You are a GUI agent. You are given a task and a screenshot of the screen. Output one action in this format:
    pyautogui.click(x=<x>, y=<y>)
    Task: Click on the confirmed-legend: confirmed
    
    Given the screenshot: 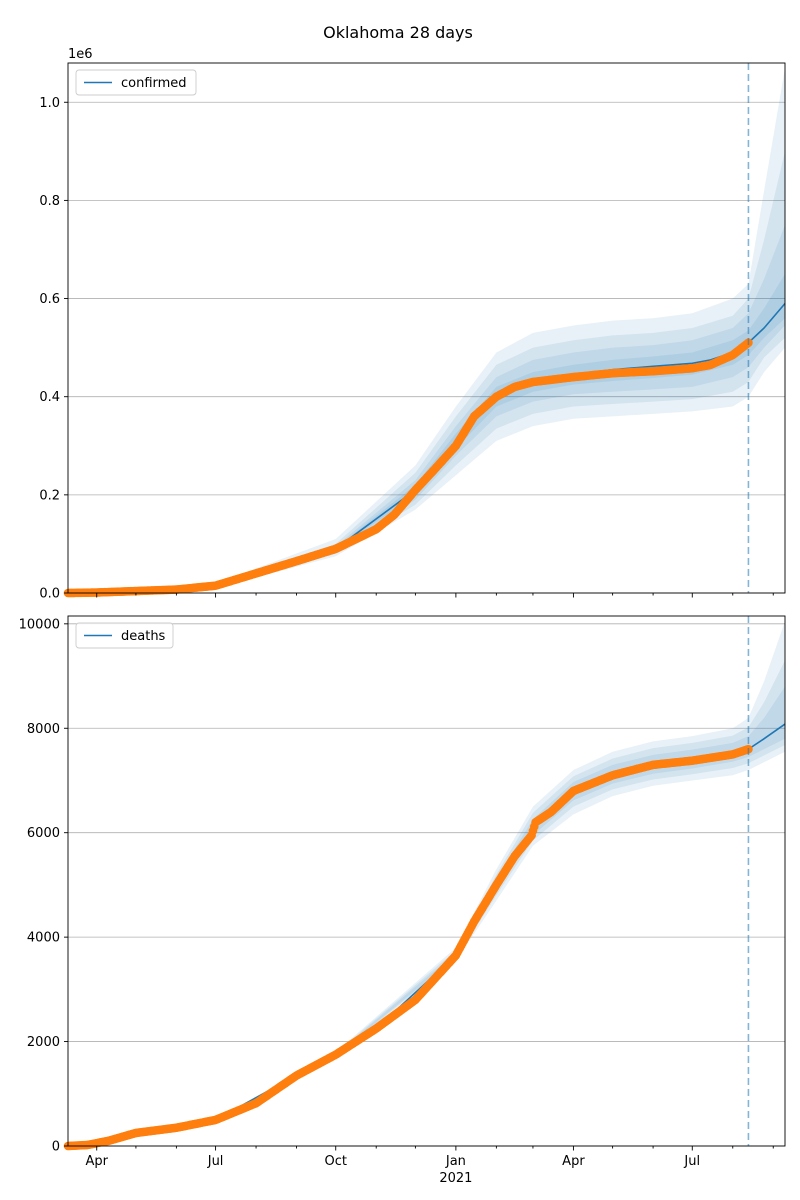 What is the action you would take?
    pyautogui.click(x=136, y=82)
    